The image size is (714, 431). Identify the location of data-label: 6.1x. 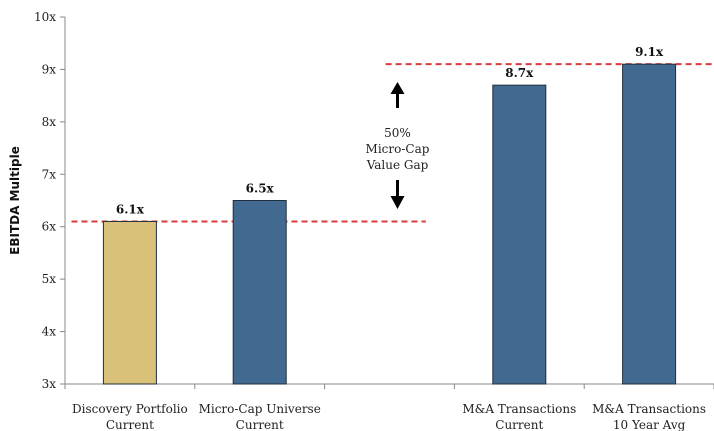
(130, 209).